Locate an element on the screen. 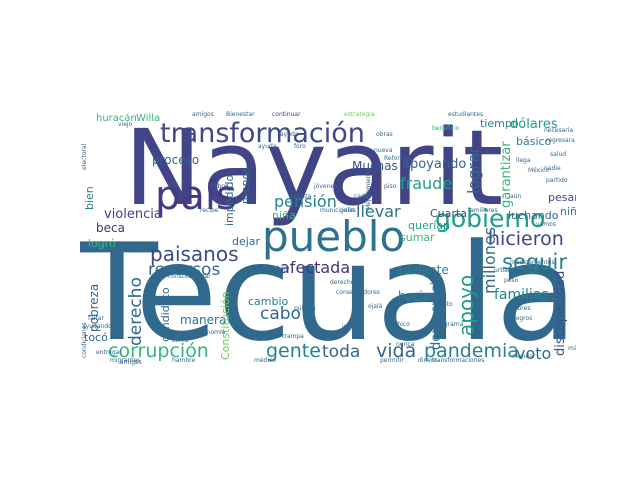  word-cabo: cabo is located at coordinates (280, 314).